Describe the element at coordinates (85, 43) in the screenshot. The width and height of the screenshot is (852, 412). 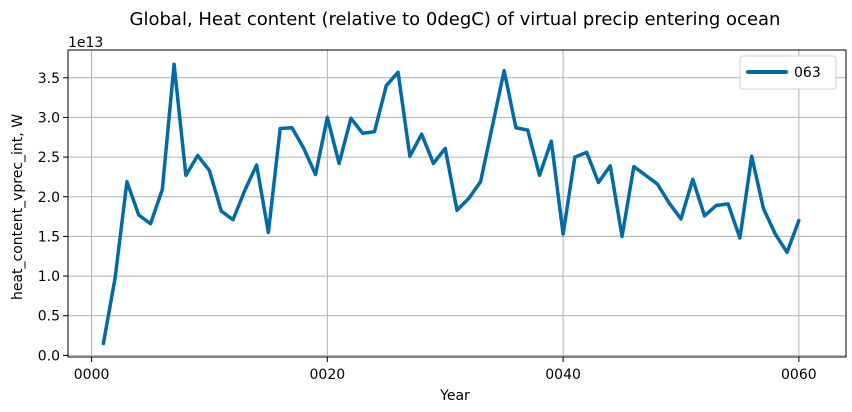
I see `y-offset-label: 1e13` at that location.